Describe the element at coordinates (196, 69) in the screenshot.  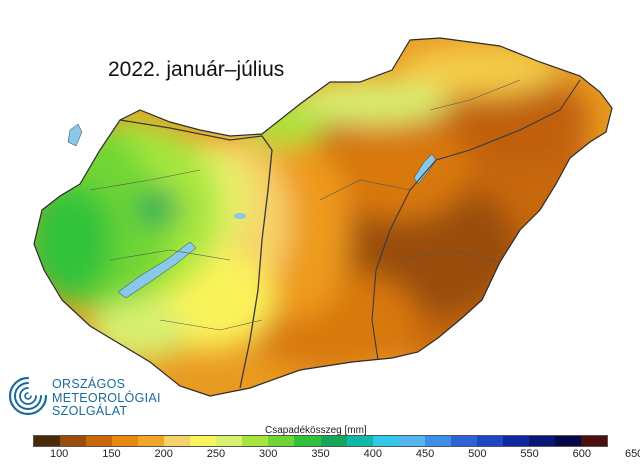
I see `map-title: 2022. január–július` at that location.